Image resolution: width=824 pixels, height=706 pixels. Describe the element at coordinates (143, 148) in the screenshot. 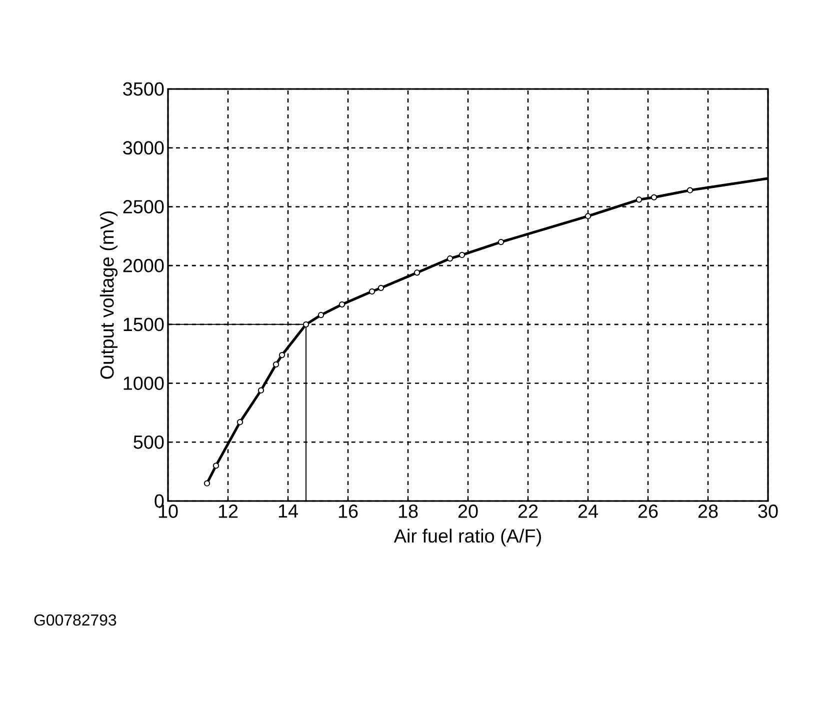

I see `y-tick-label: 3000` at that location.